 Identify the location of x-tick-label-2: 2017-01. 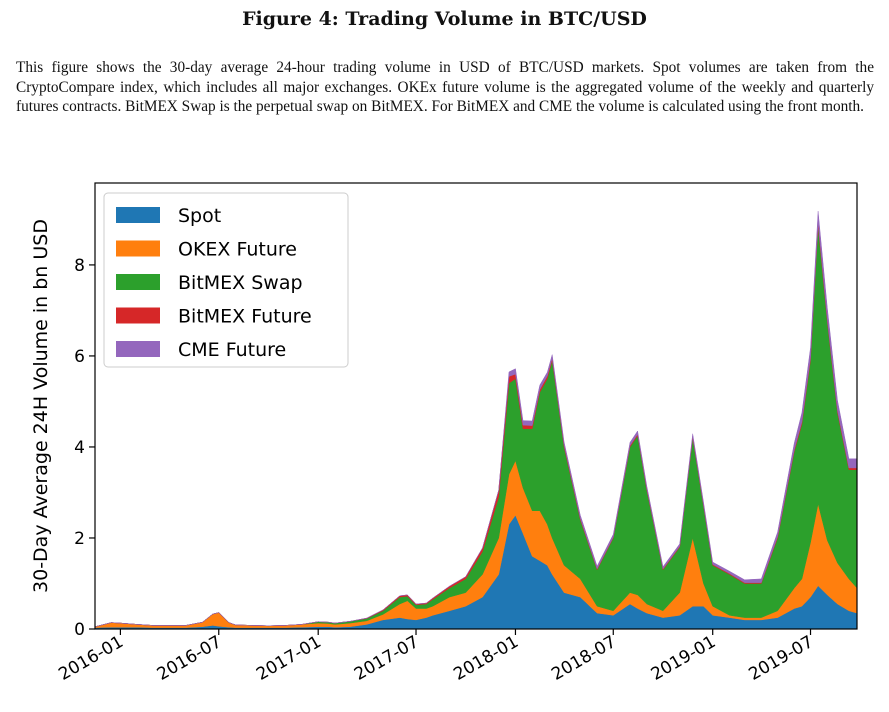
(289, 658).